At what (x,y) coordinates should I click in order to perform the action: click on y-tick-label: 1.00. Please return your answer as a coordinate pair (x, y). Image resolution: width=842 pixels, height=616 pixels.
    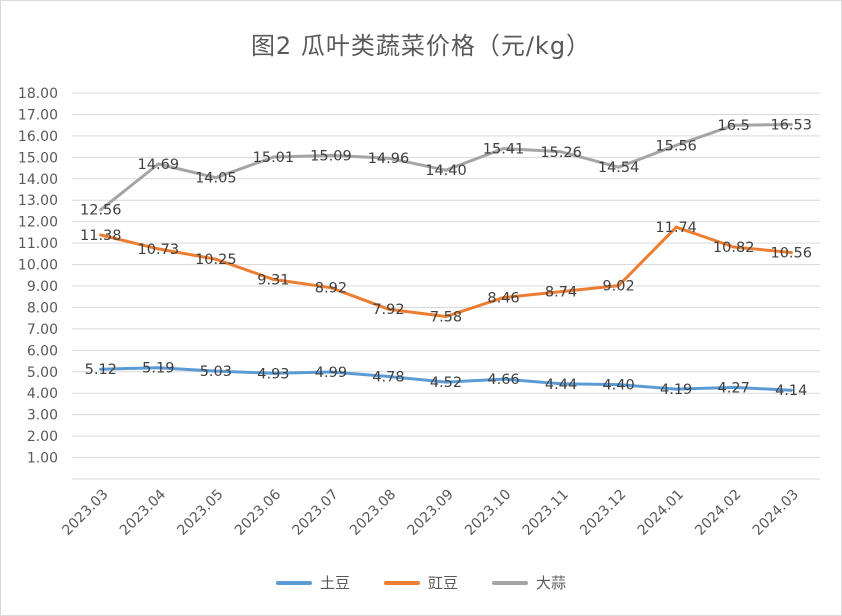
    Looking at the image, I should click on (42, 459).